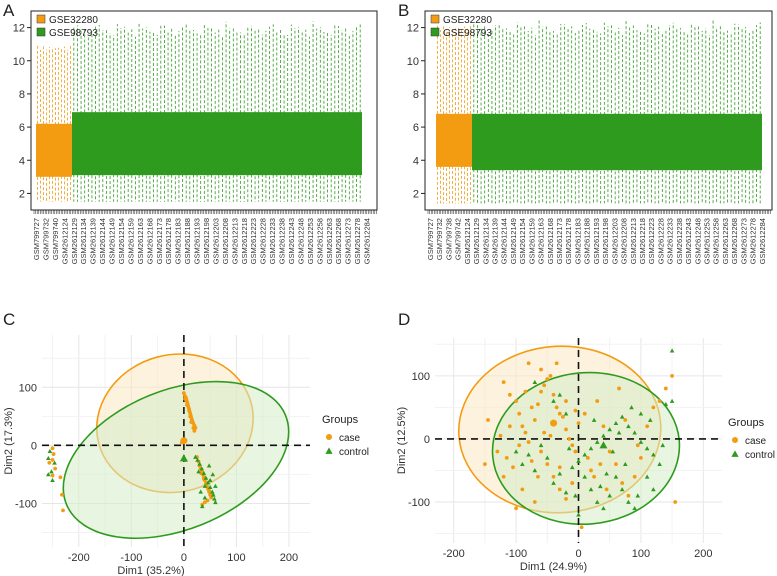 The width and height of the screenshot is (777, 576). I want to click on y-tick-label: 10, so click(413, 62).